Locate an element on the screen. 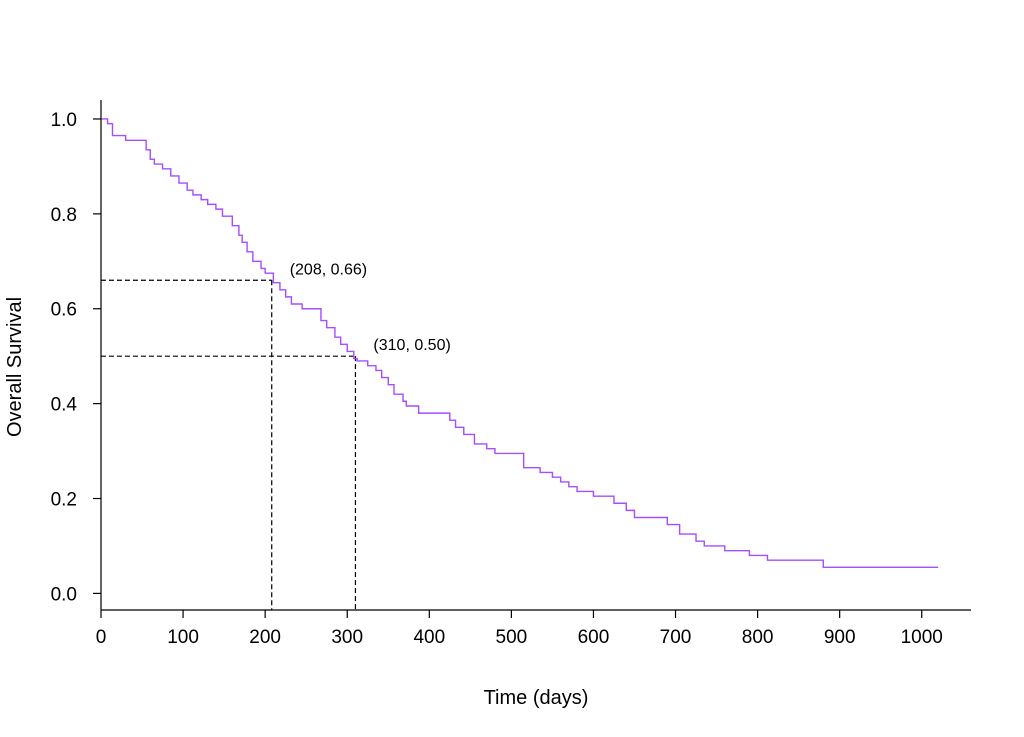 This screenshot has height=737, width=1024. x-axis-title: Time (days) is located at coordinates (536, 698).